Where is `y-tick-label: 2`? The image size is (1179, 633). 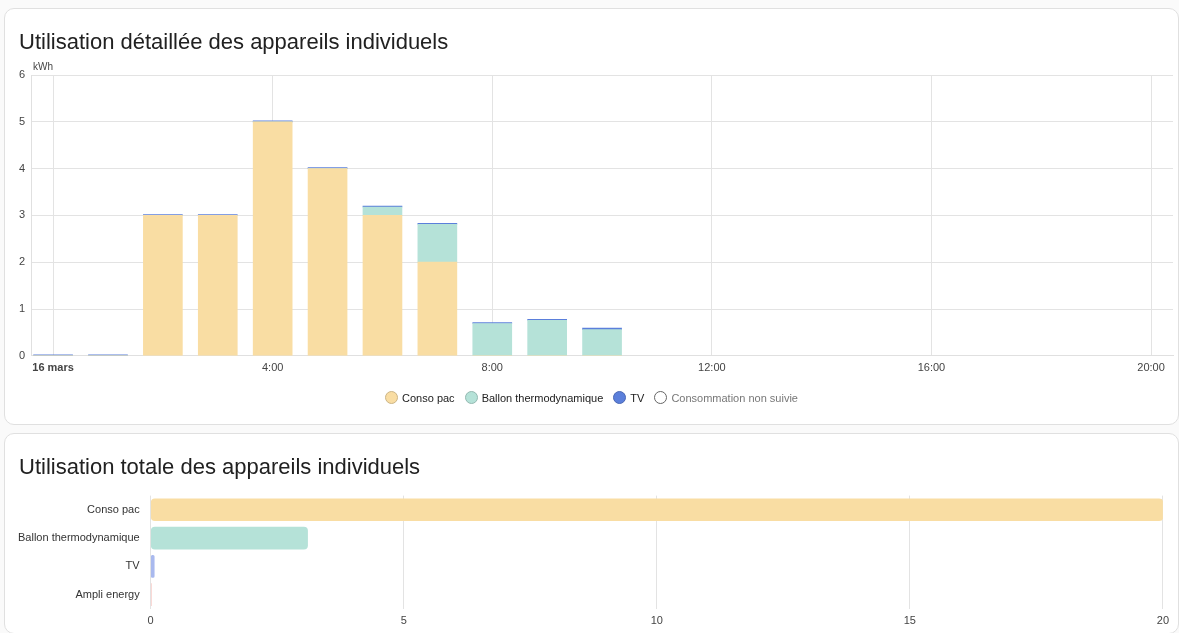
y-tick-label: 2 is located at coordinates (22, 261).